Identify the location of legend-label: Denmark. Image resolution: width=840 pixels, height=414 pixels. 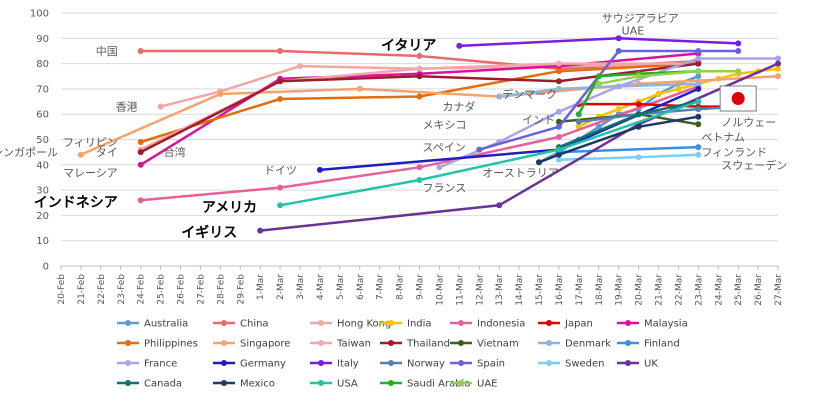
(588, 344).